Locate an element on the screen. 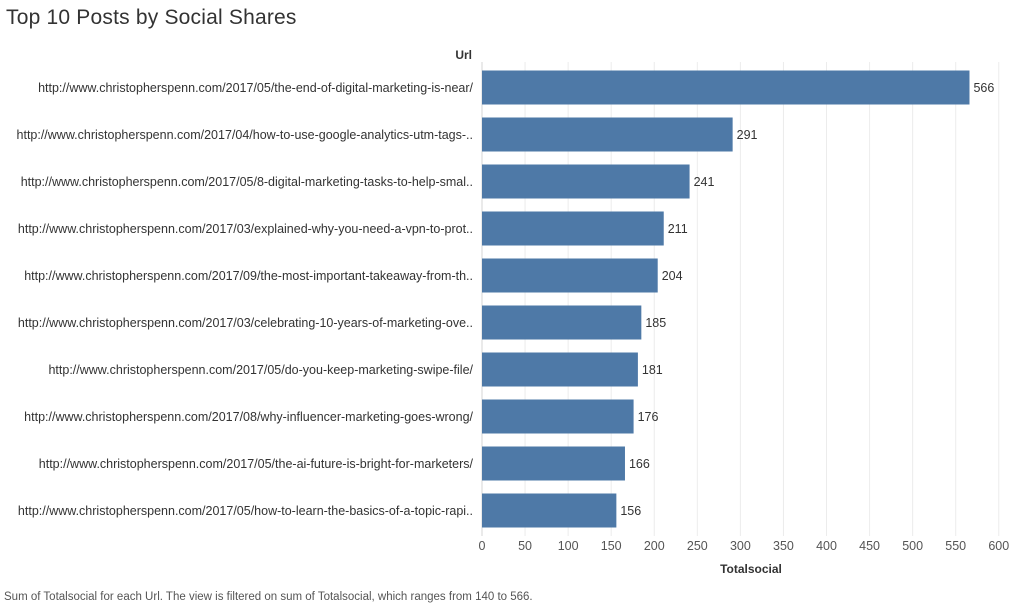 This screenshot has width=1024, height=613. value-label: 156 is located at coordinates (630, 511).